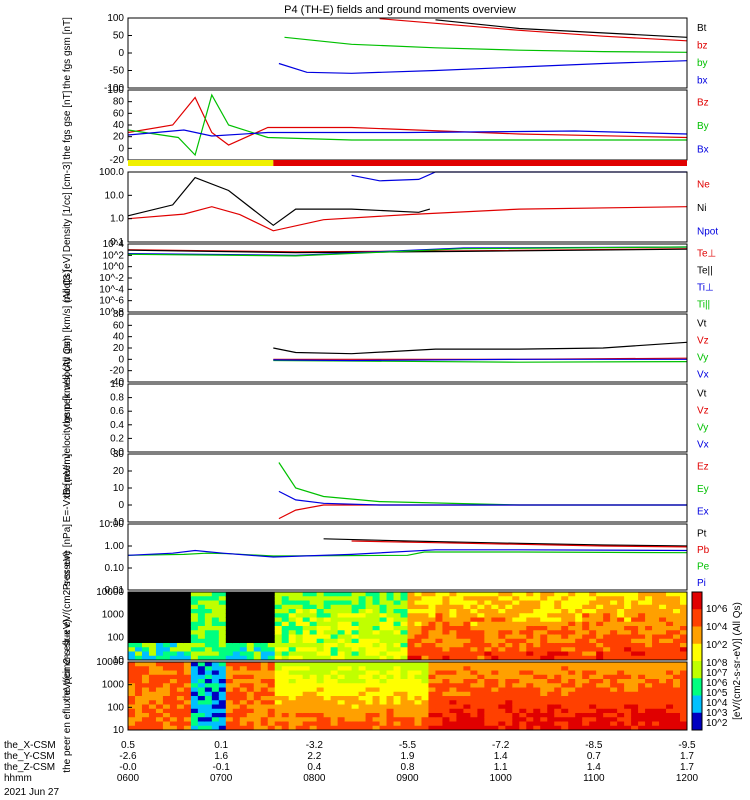 This screenshot has height=800, width=750. I want to click on y-axis-label: the fgs gse [nT], so click(67, 124).